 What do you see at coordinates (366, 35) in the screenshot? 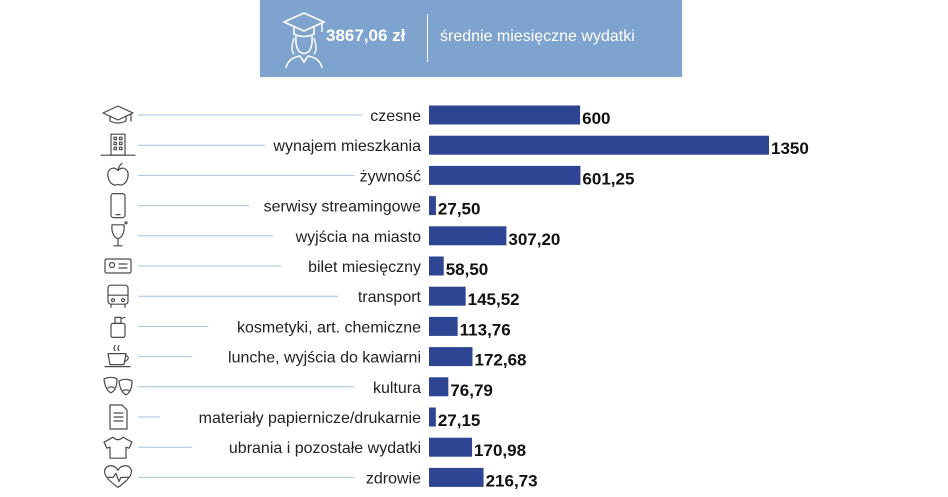
I see `total-amount: 3867,06 zł` at bounding box center [366, 35].